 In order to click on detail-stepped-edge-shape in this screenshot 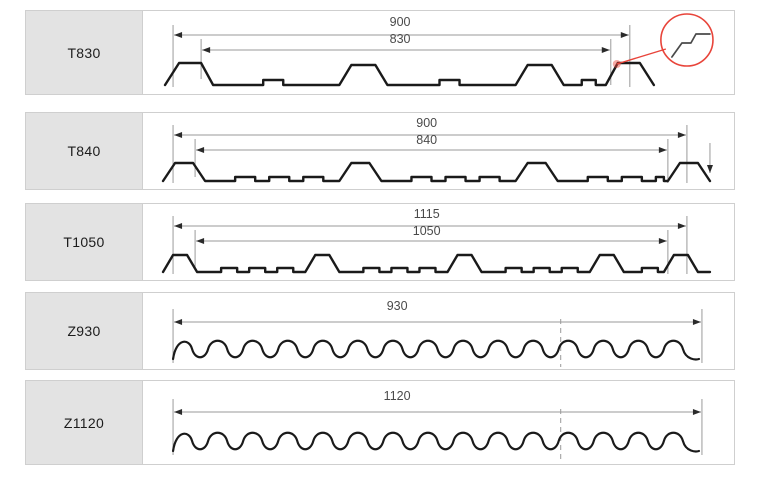, I will do `click(691, 45)`.